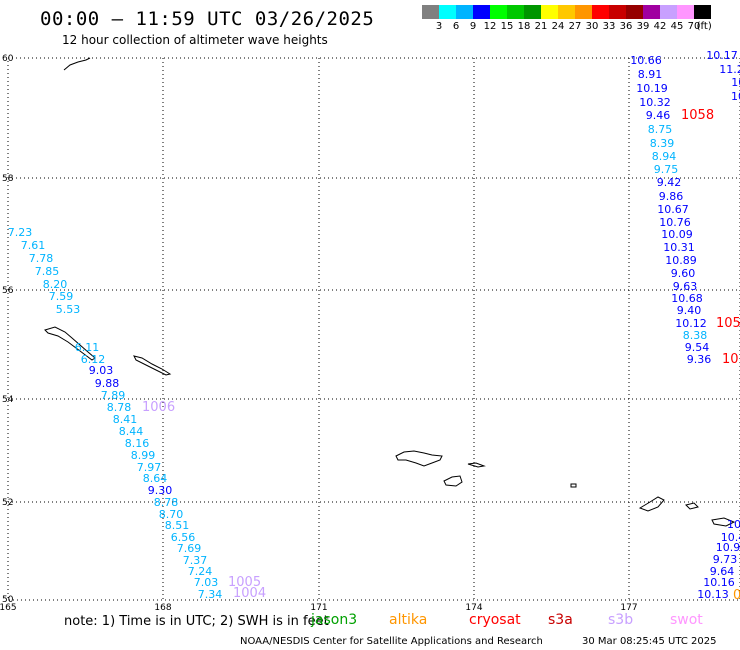  Describe the element at coordinates (177, 525) in the screenshot. I see `wave-height-value: 8.51` at that location.